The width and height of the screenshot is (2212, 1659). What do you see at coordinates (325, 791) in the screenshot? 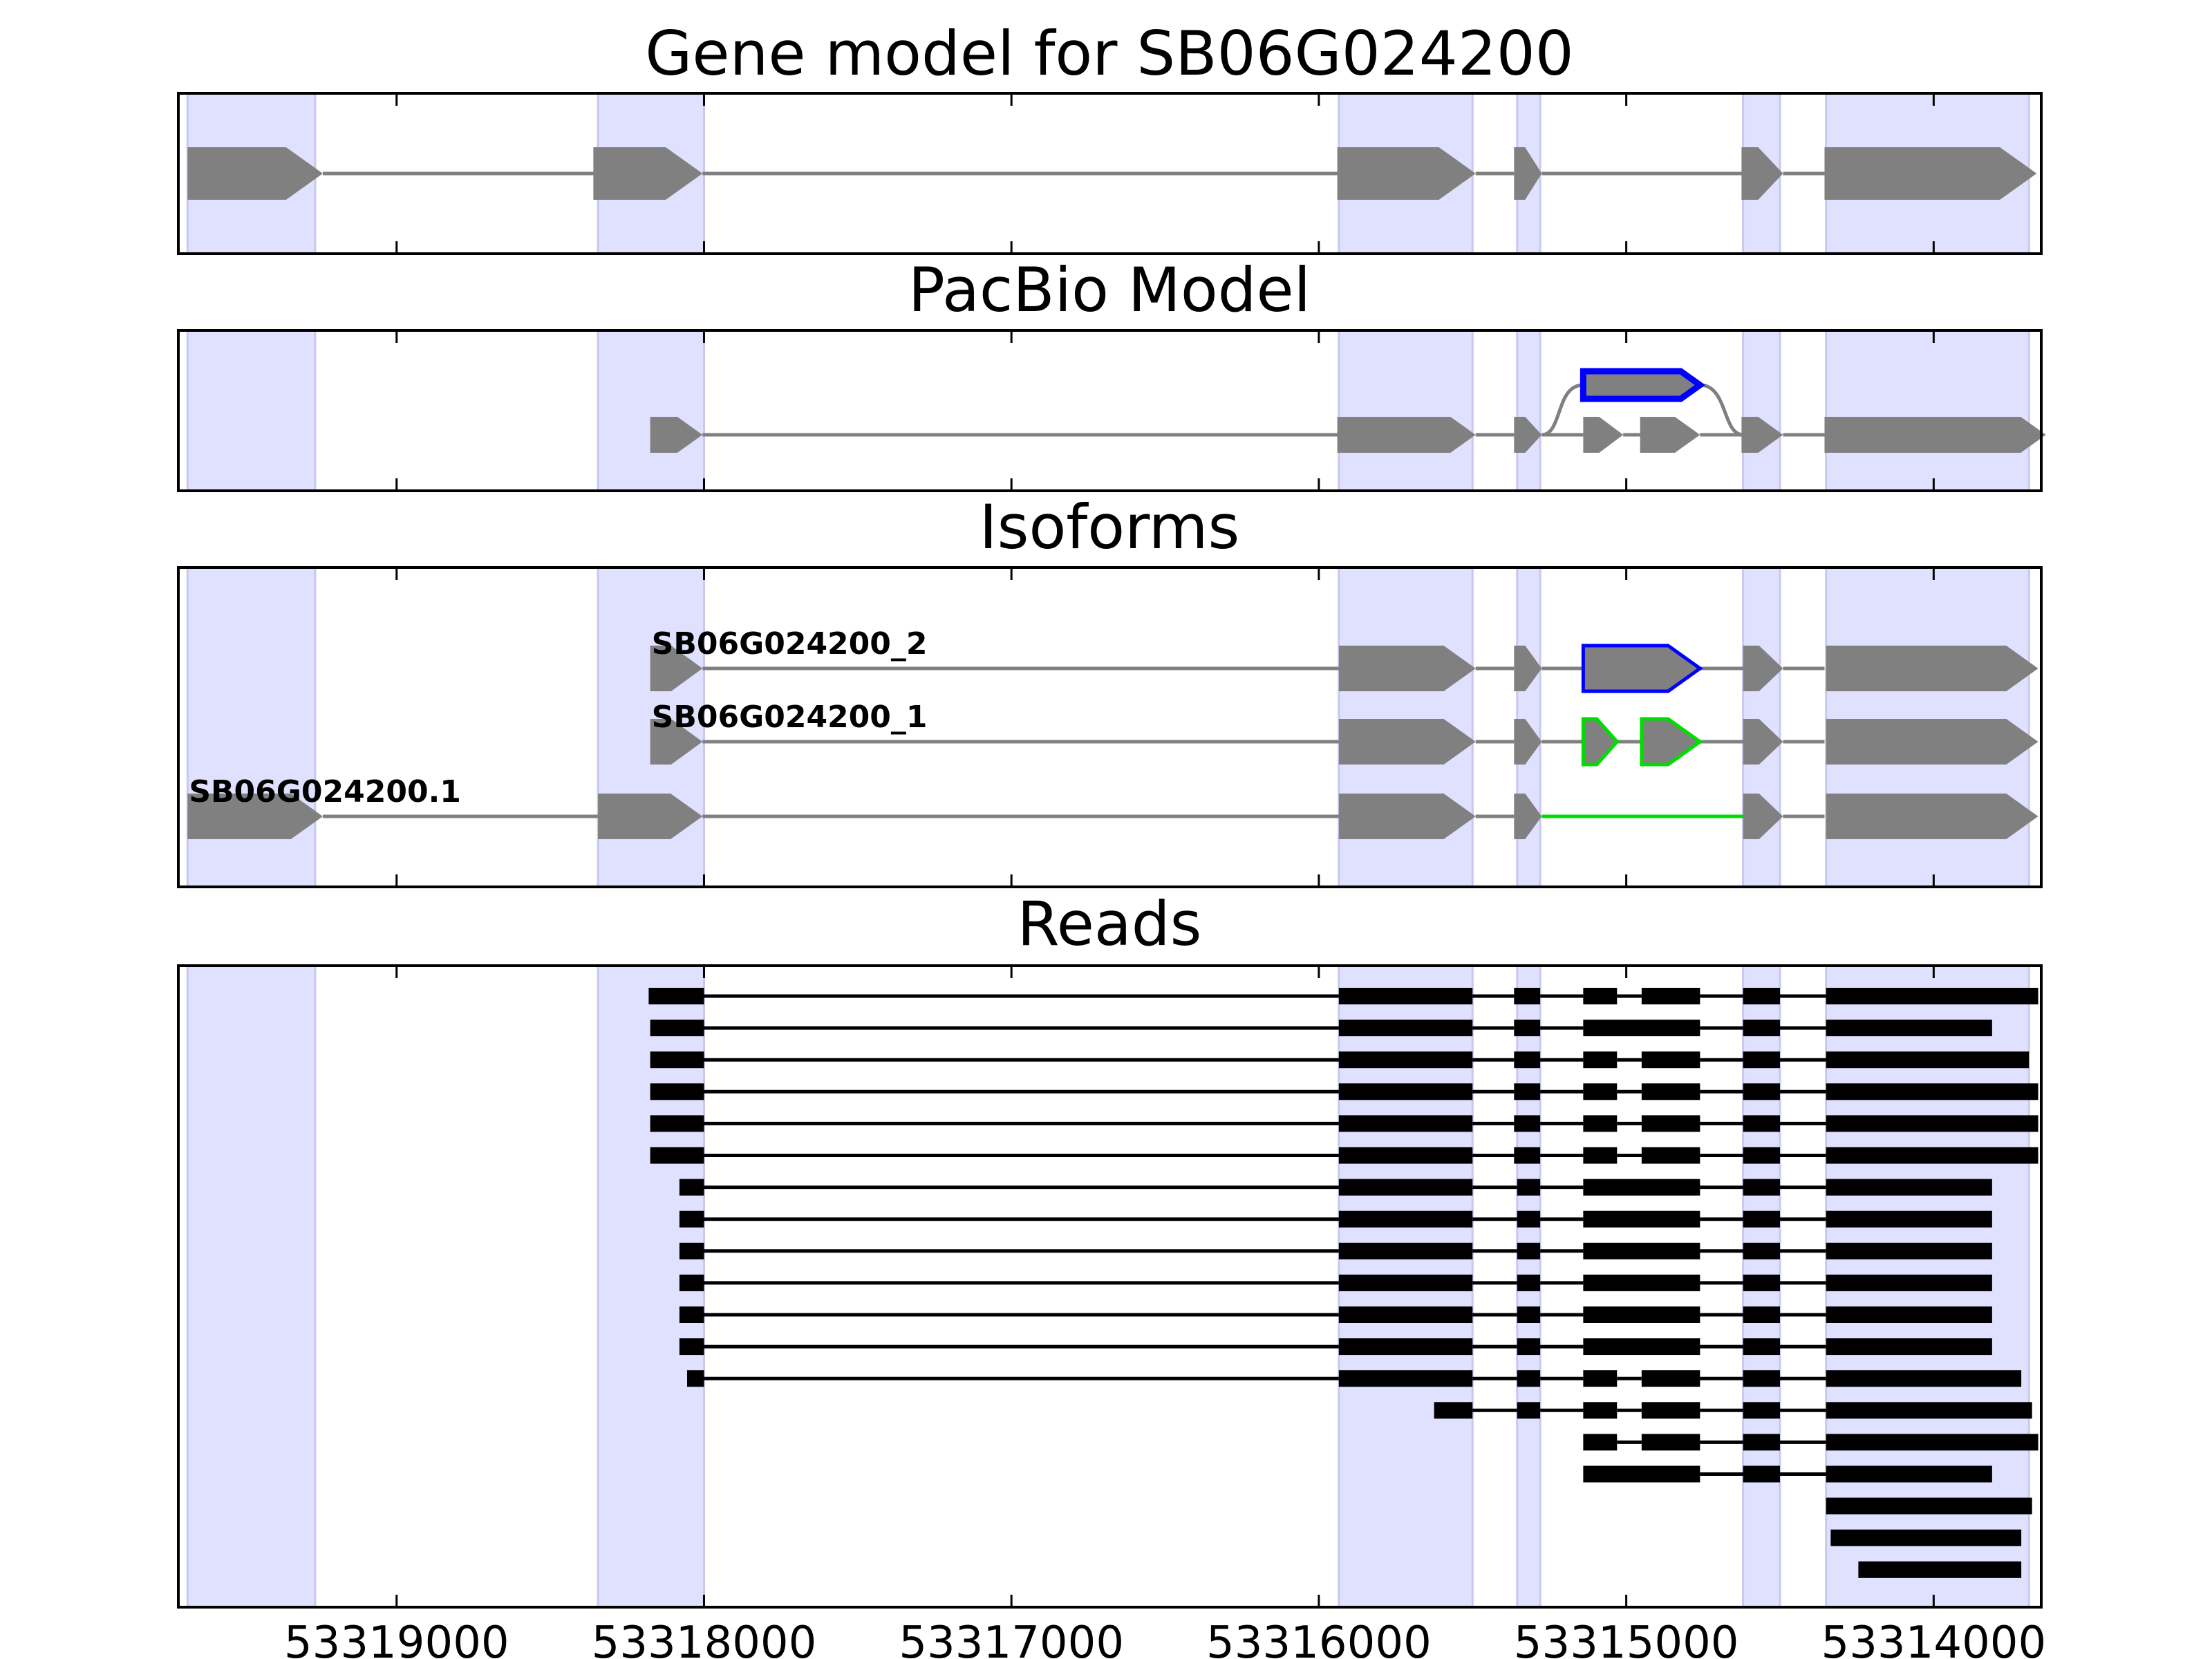
I see `isoform-label: SB06G024200.1` at bounding box center [325, 791].